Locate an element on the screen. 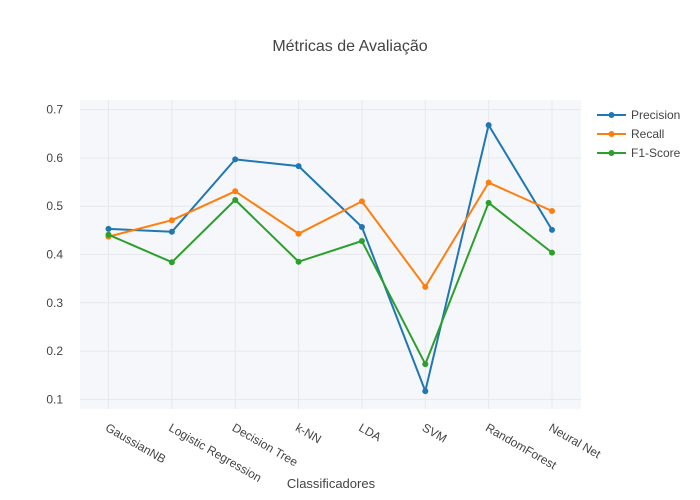 This screenshot has height=500, width=700. y-tick-label: 0.1 is located at coordinates (54, 399).